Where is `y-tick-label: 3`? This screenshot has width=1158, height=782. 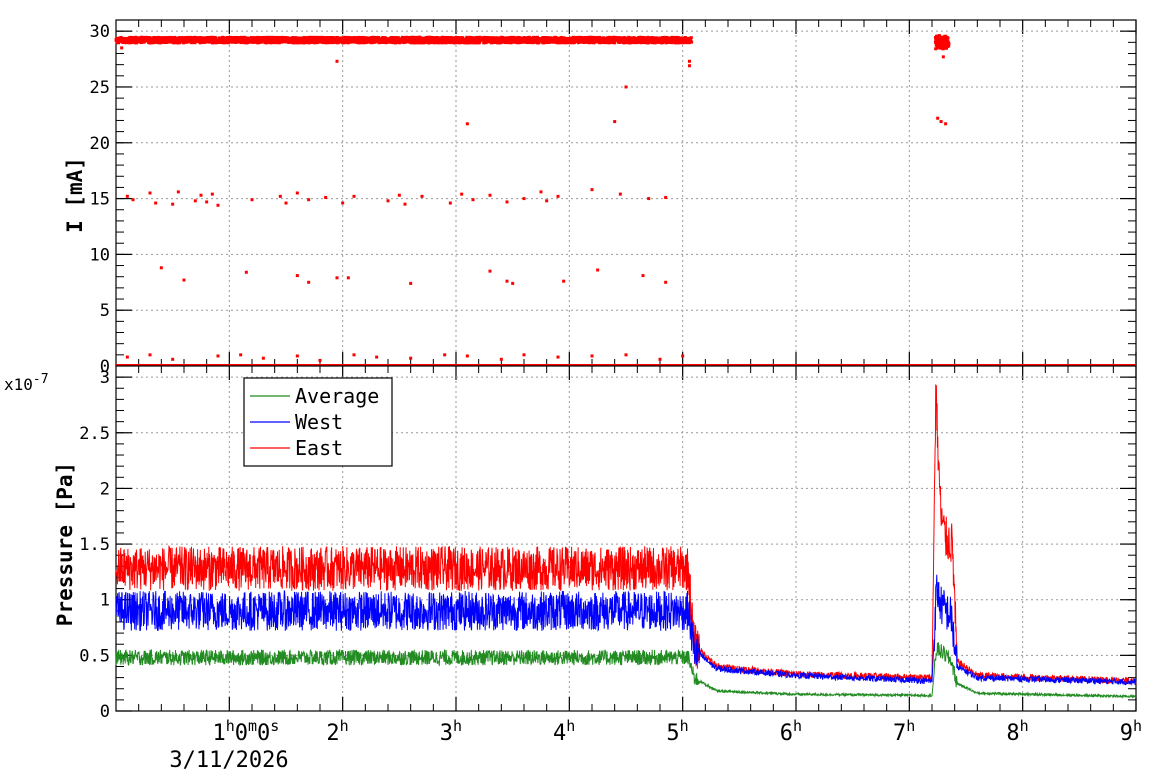 y-tick-label: 3 is located at coordinates (105, 378).